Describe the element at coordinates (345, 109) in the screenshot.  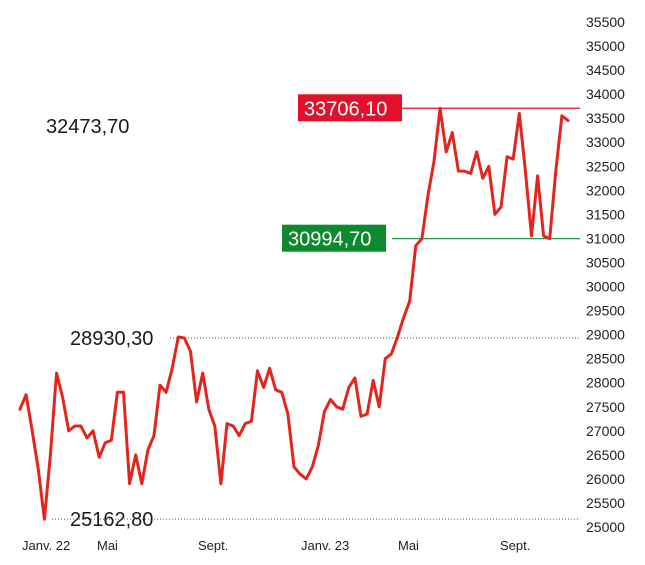
I see `annotation-label: 33706,10` at that location.